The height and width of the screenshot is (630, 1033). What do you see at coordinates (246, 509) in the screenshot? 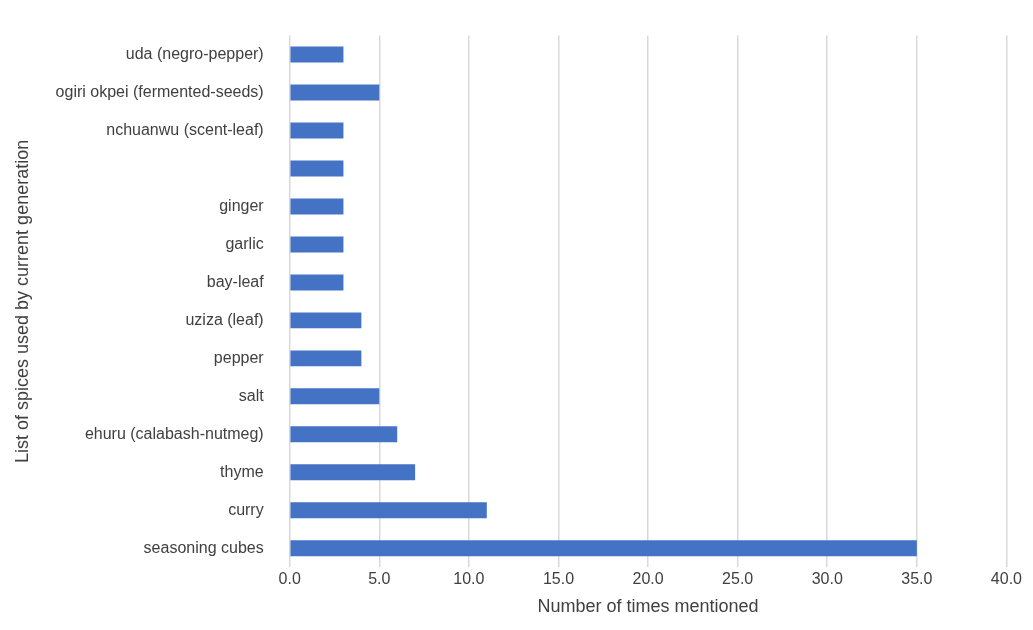
I see `y-tick-label: curry` at bounding box center [246, 509].